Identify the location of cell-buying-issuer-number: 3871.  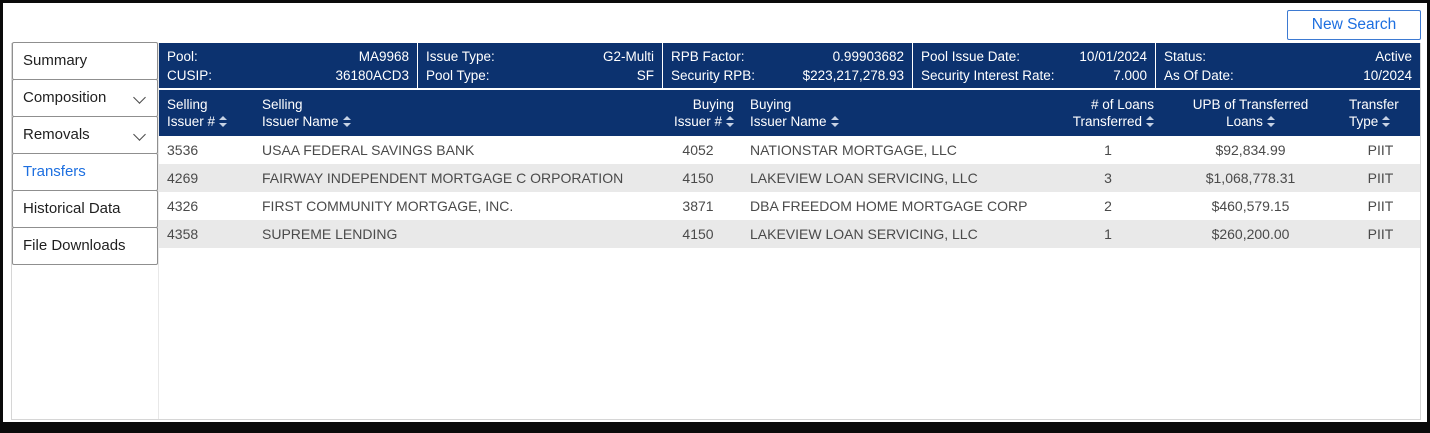
(698, 206).